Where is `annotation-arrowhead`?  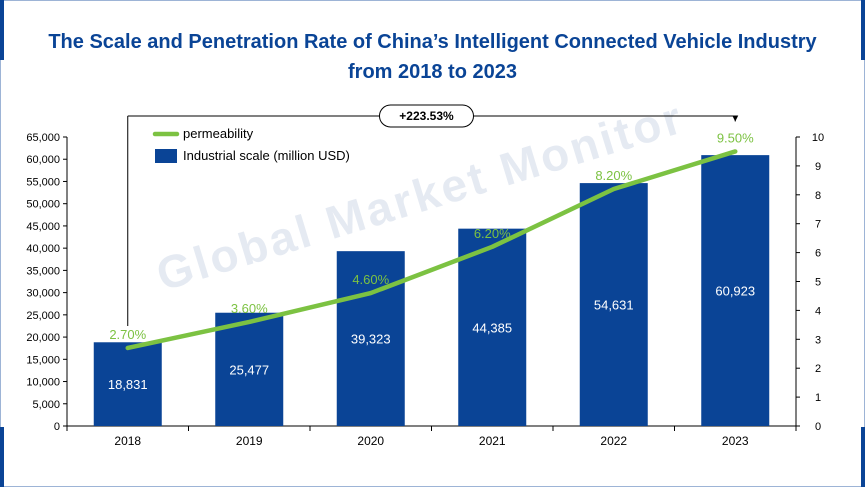 annotation-arrowhead is located at coordinates (735, 118).